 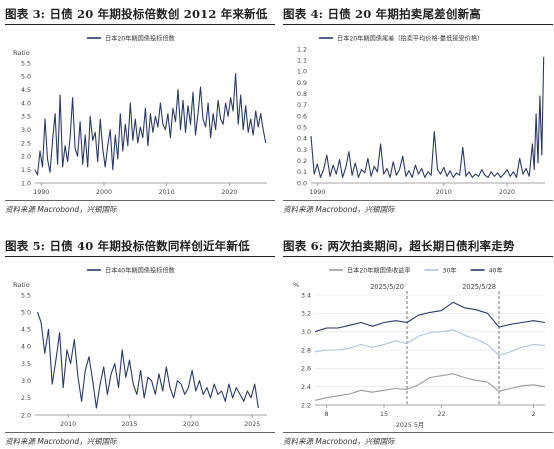 What do you see at coordinates (496, 271) in the screenshot?
I see `legend-entry: 40年` at bounding box center [496, 271].